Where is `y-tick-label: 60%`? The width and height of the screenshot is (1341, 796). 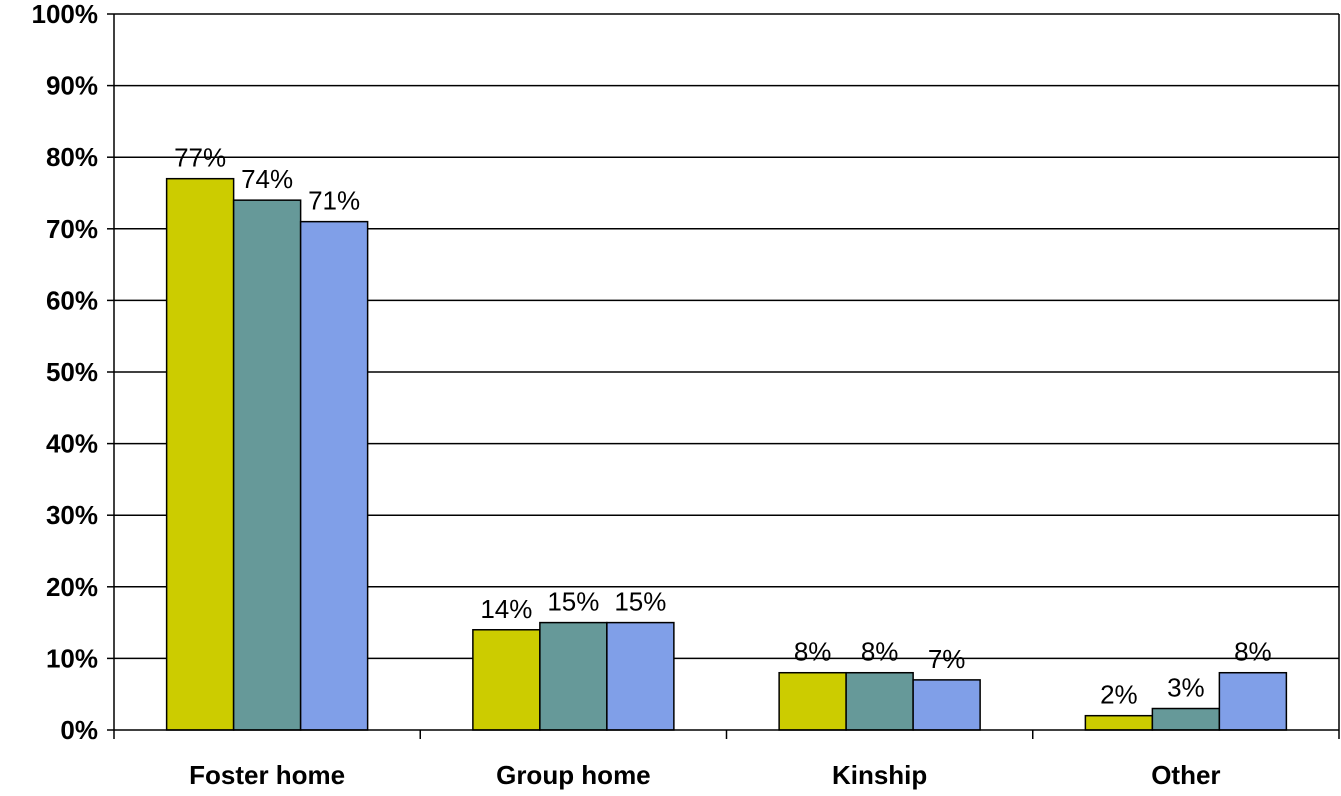 y-tick-label: 60% is located at coordinates (72, 300).